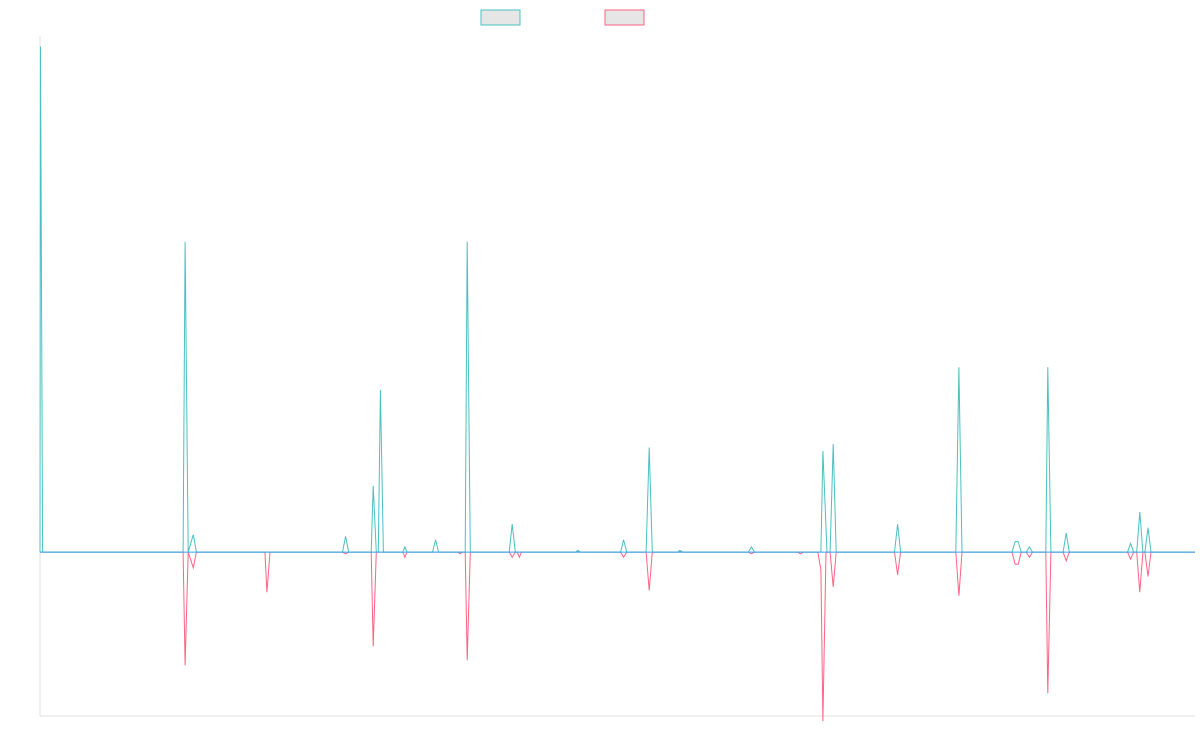  I want to click on chart-legend, so click(562, 17).